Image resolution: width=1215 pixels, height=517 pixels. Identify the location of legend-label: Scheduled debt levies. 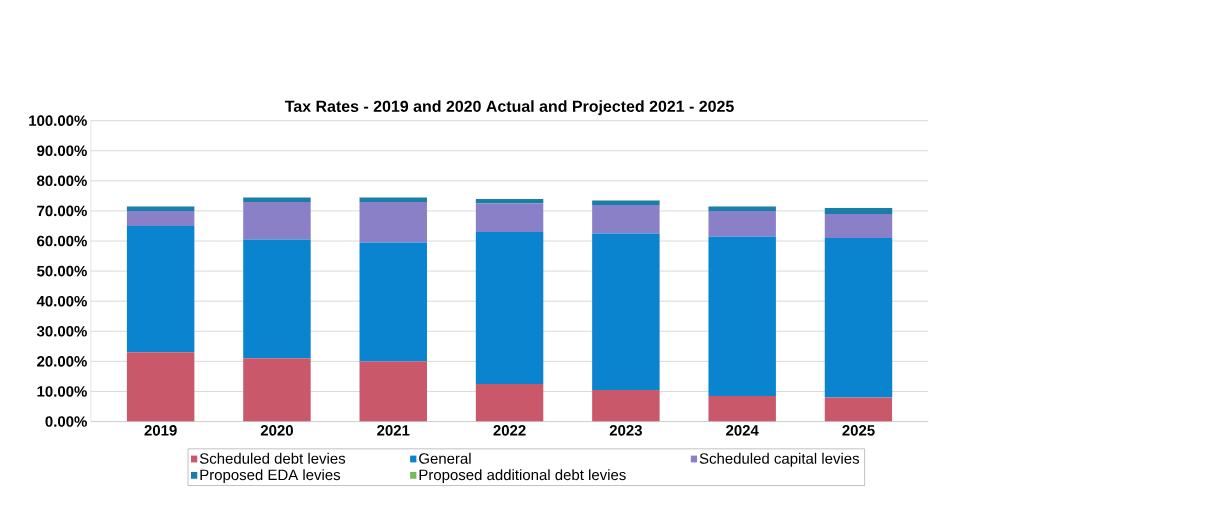
(272, 458).